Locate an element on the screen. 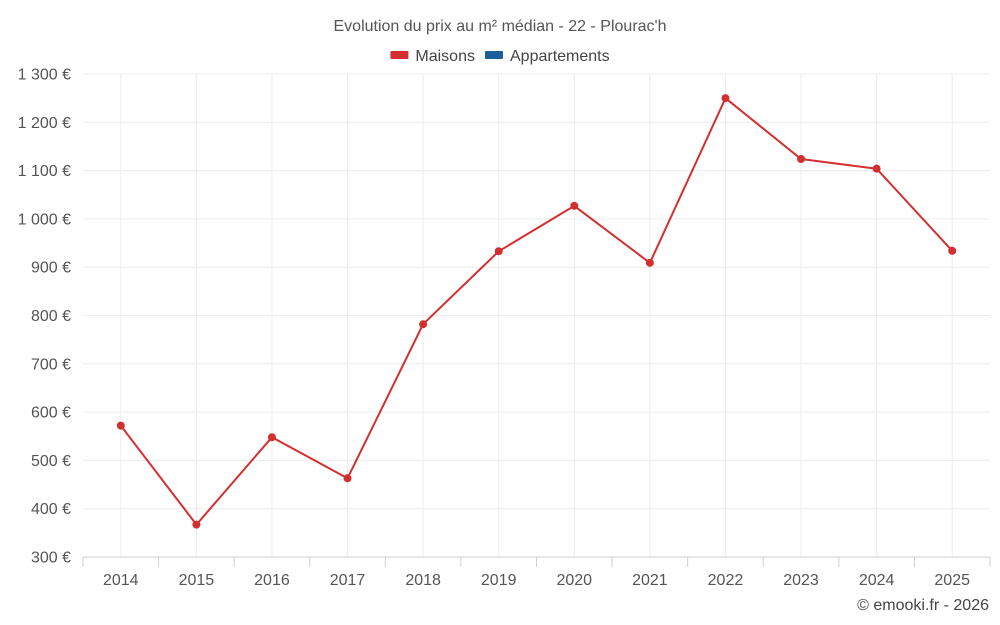  credit-text: © emooki.fr - 2026 is located at coordinates (923, 605).